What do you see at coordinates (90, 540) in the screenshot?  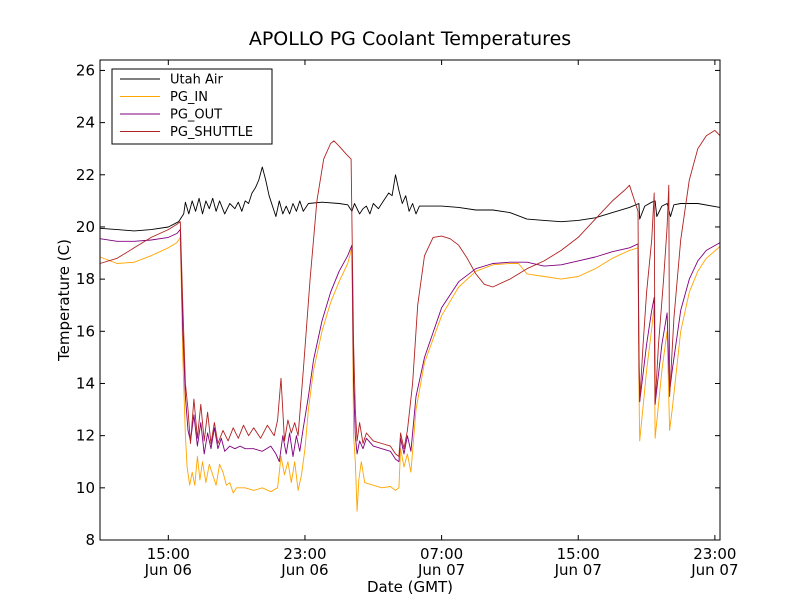 I see `y-tick-label: 8` at bounding box center [90, 540].